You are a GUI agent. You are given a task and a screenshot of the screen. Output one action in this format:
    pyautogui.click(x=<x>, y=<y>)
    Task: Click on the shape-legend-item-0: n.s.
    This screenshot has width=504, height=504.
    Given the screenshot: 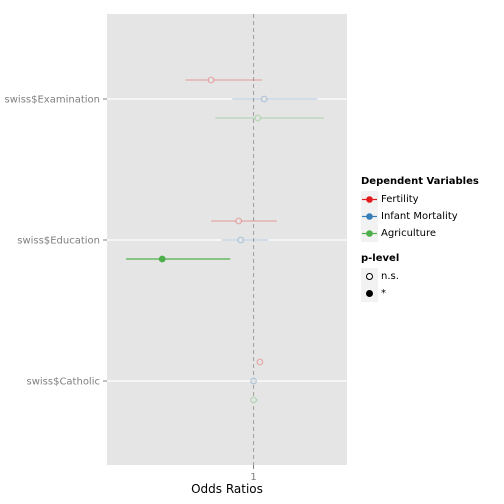 What is the action you would take?
    pyautogui.click(x=420, y=276)
    